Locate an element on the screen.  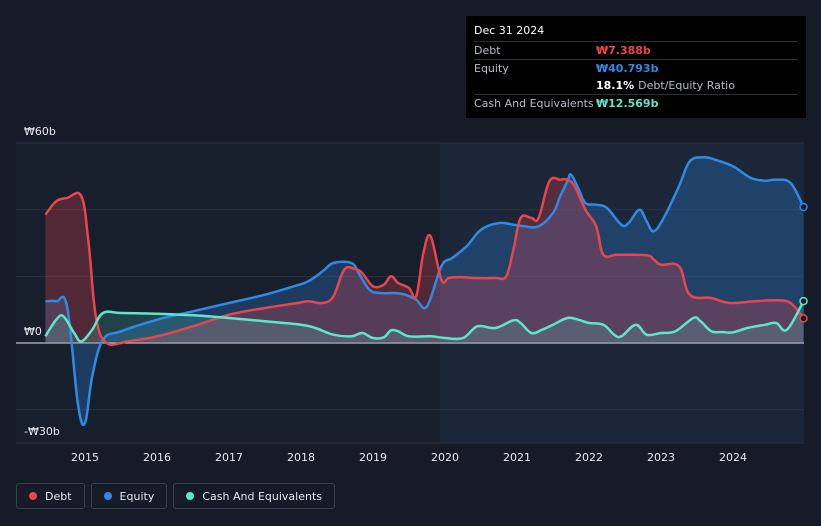
cash-line is located at coordinates (424, 321).